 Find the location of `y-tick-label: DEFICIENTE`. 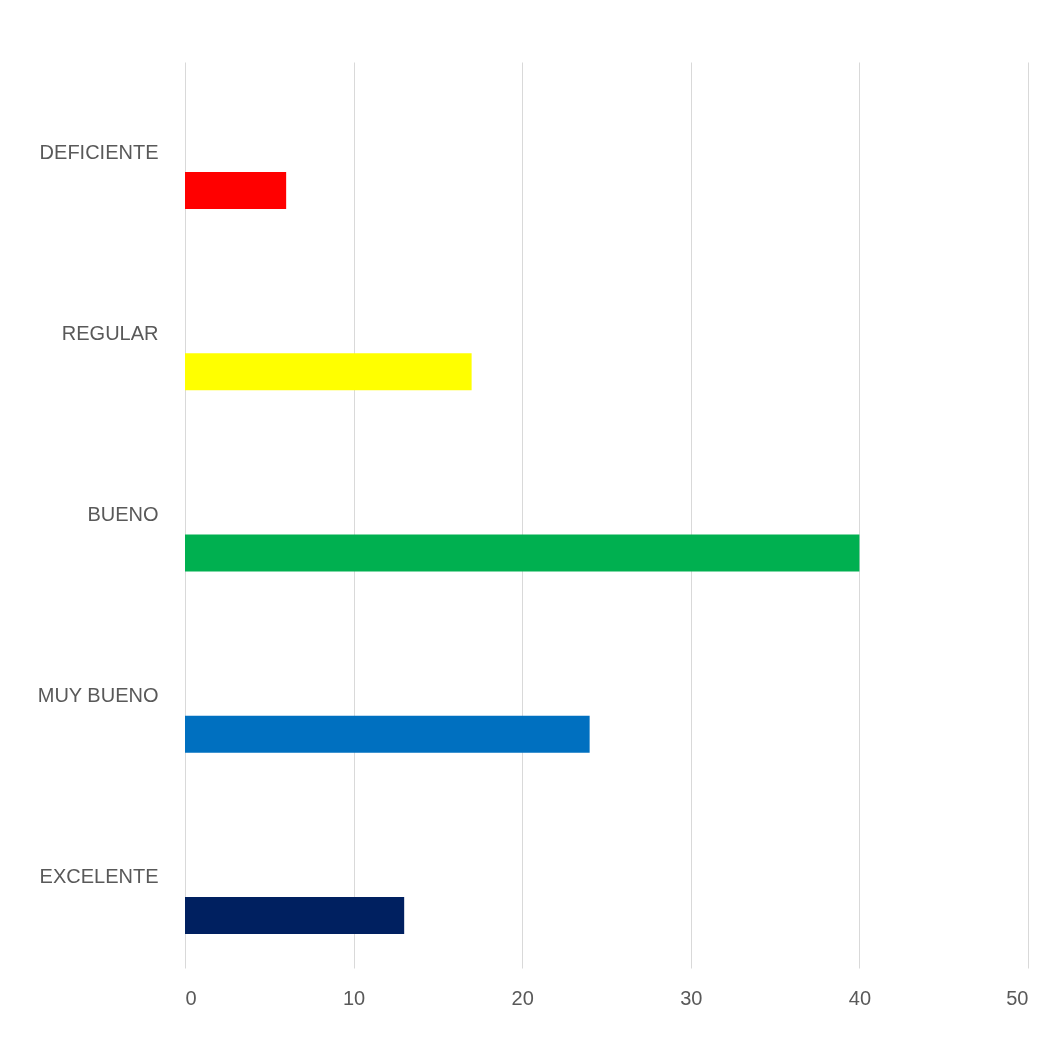

y-tick-label: DEFICIENTE is located at coordinates (99, 151).